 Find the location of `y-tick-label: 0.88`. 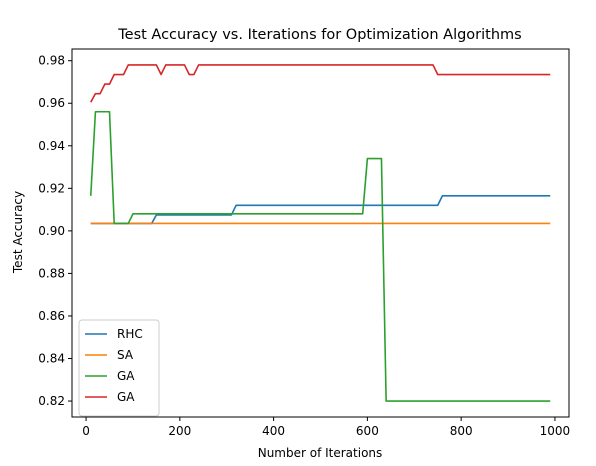

y-tick-label: 0.88 is located at coordinates (51, 273).